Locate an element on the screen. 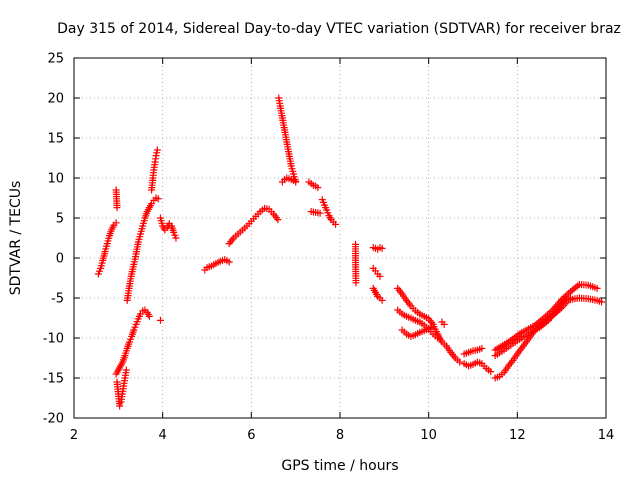 This screenshot has height=480, width=640. series-s24 is located at coordinates (477, 367).